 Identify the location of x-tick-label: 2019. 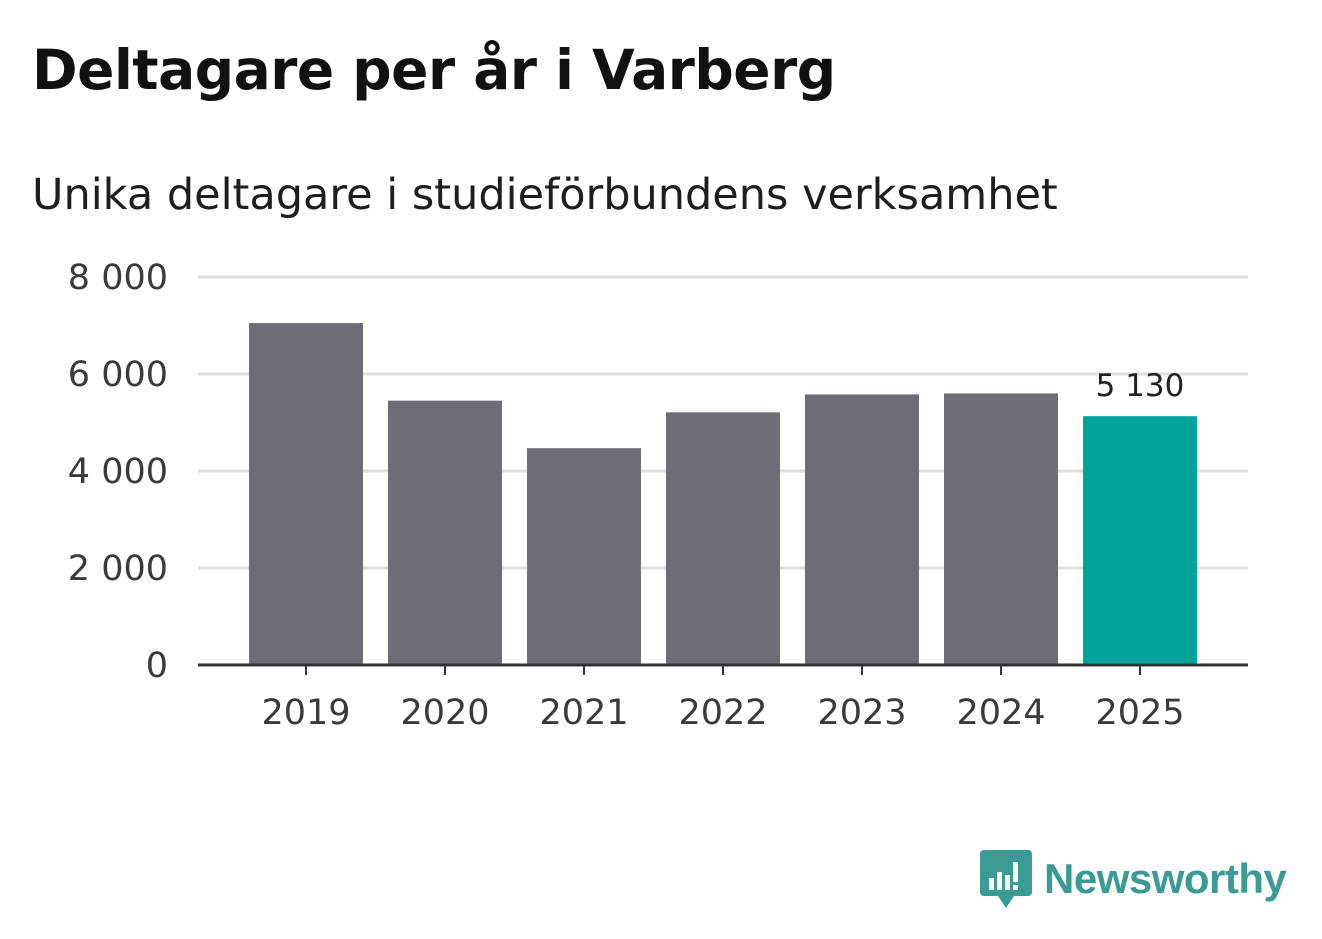
(305, 713).